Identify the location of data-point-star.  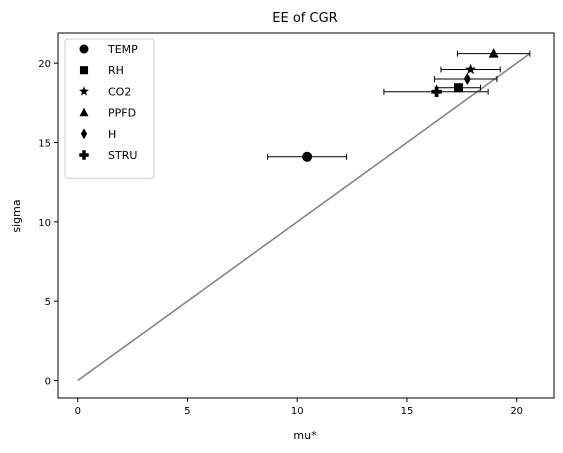
(471, 69).